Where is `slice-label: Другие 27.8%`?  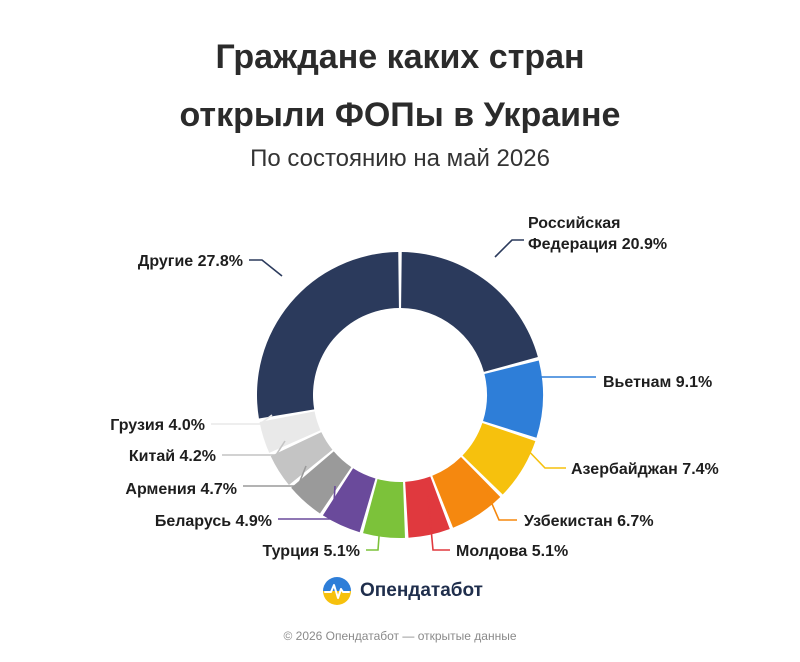 slice-label: Другие 27.8% is located at coordinates (190, 261).